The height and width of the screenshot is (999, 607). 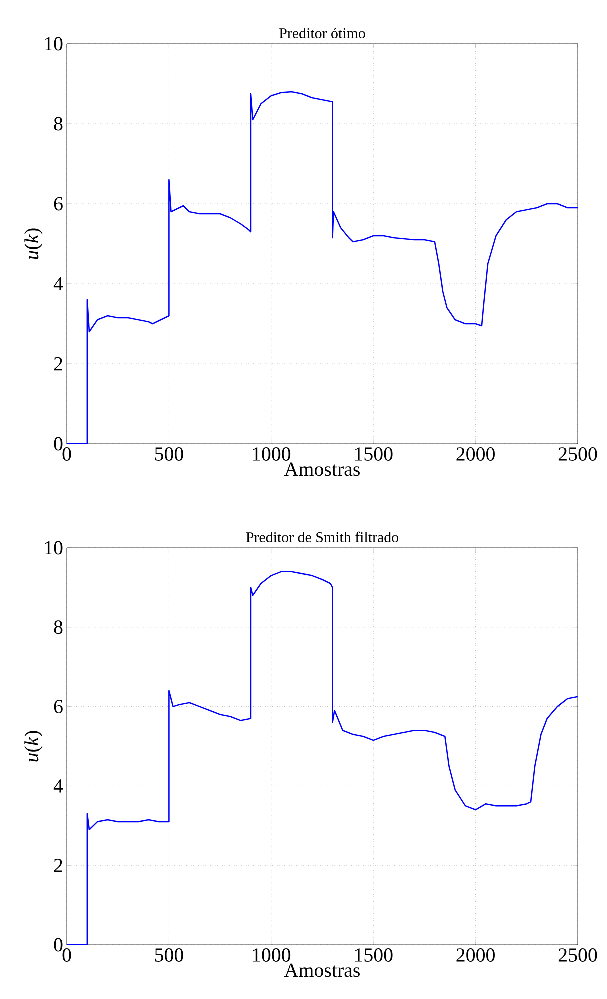 What do you see at coordinates (323, 33) in the screenshot?
I see `chart-title: Preditor ótimo` at bounding box center [323, 33].